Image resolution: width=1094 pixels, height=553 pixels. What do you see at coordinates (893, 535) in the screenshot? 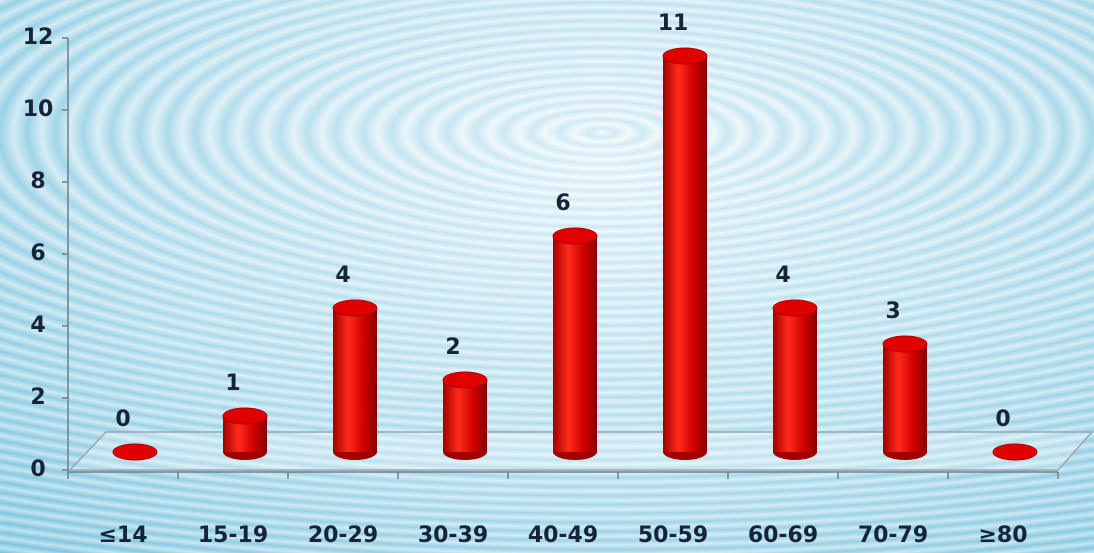
I see `x-tick-label: 70-79` at bounding box center [893, 535].